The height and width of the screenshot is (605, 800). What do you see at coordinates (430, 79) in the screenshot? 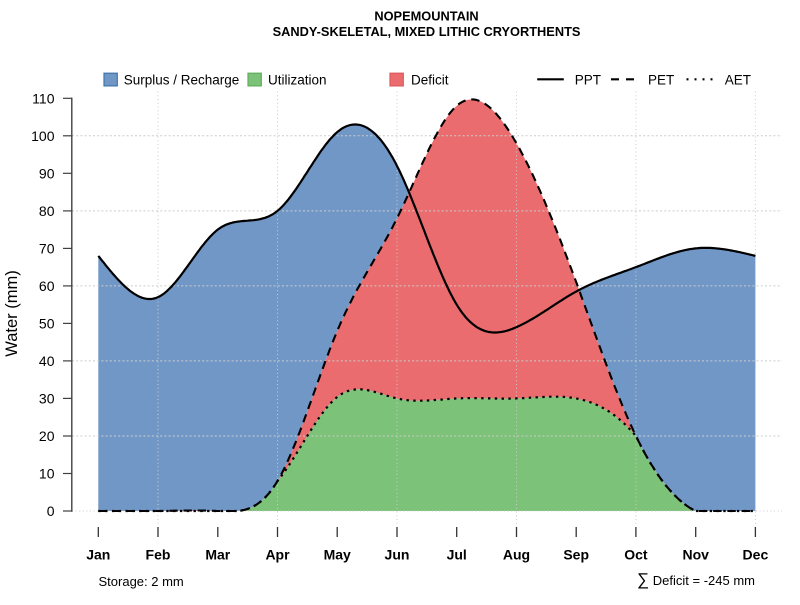
I see `svg-text: Deficit` at bounding box center [430, 79].